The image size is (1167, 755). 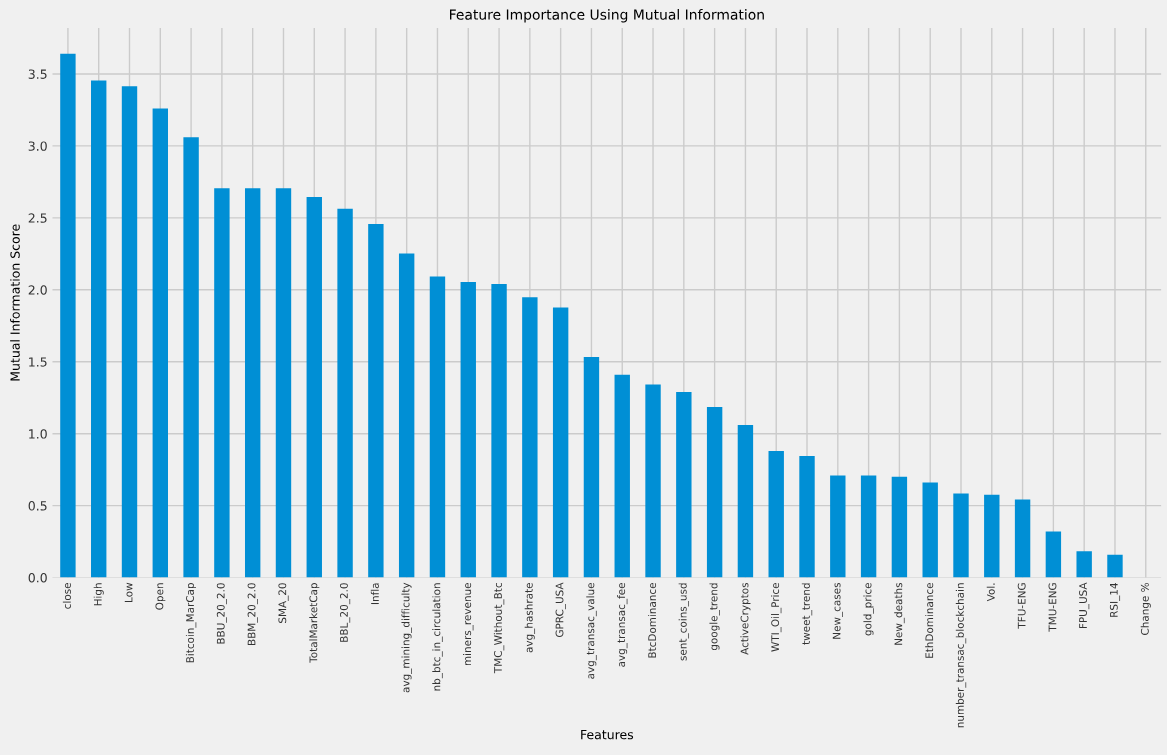 What do you see at coordinates (776, 617) in the screenshot?
I see `x-tick-label: WTI_Oil_Price` at bounding box center [776, 617].